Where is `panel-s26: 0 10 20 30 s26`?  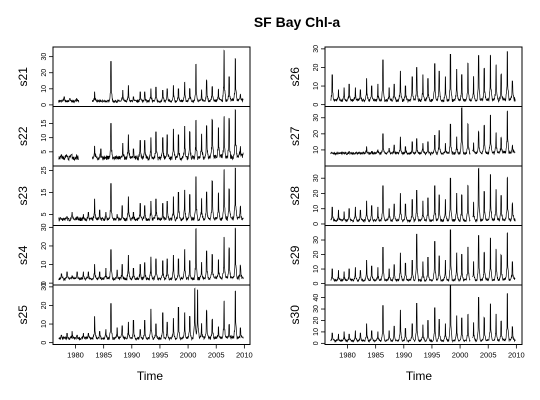
panel-s26: 0 10 20 30 s26 is located at coordinates (405, 76).